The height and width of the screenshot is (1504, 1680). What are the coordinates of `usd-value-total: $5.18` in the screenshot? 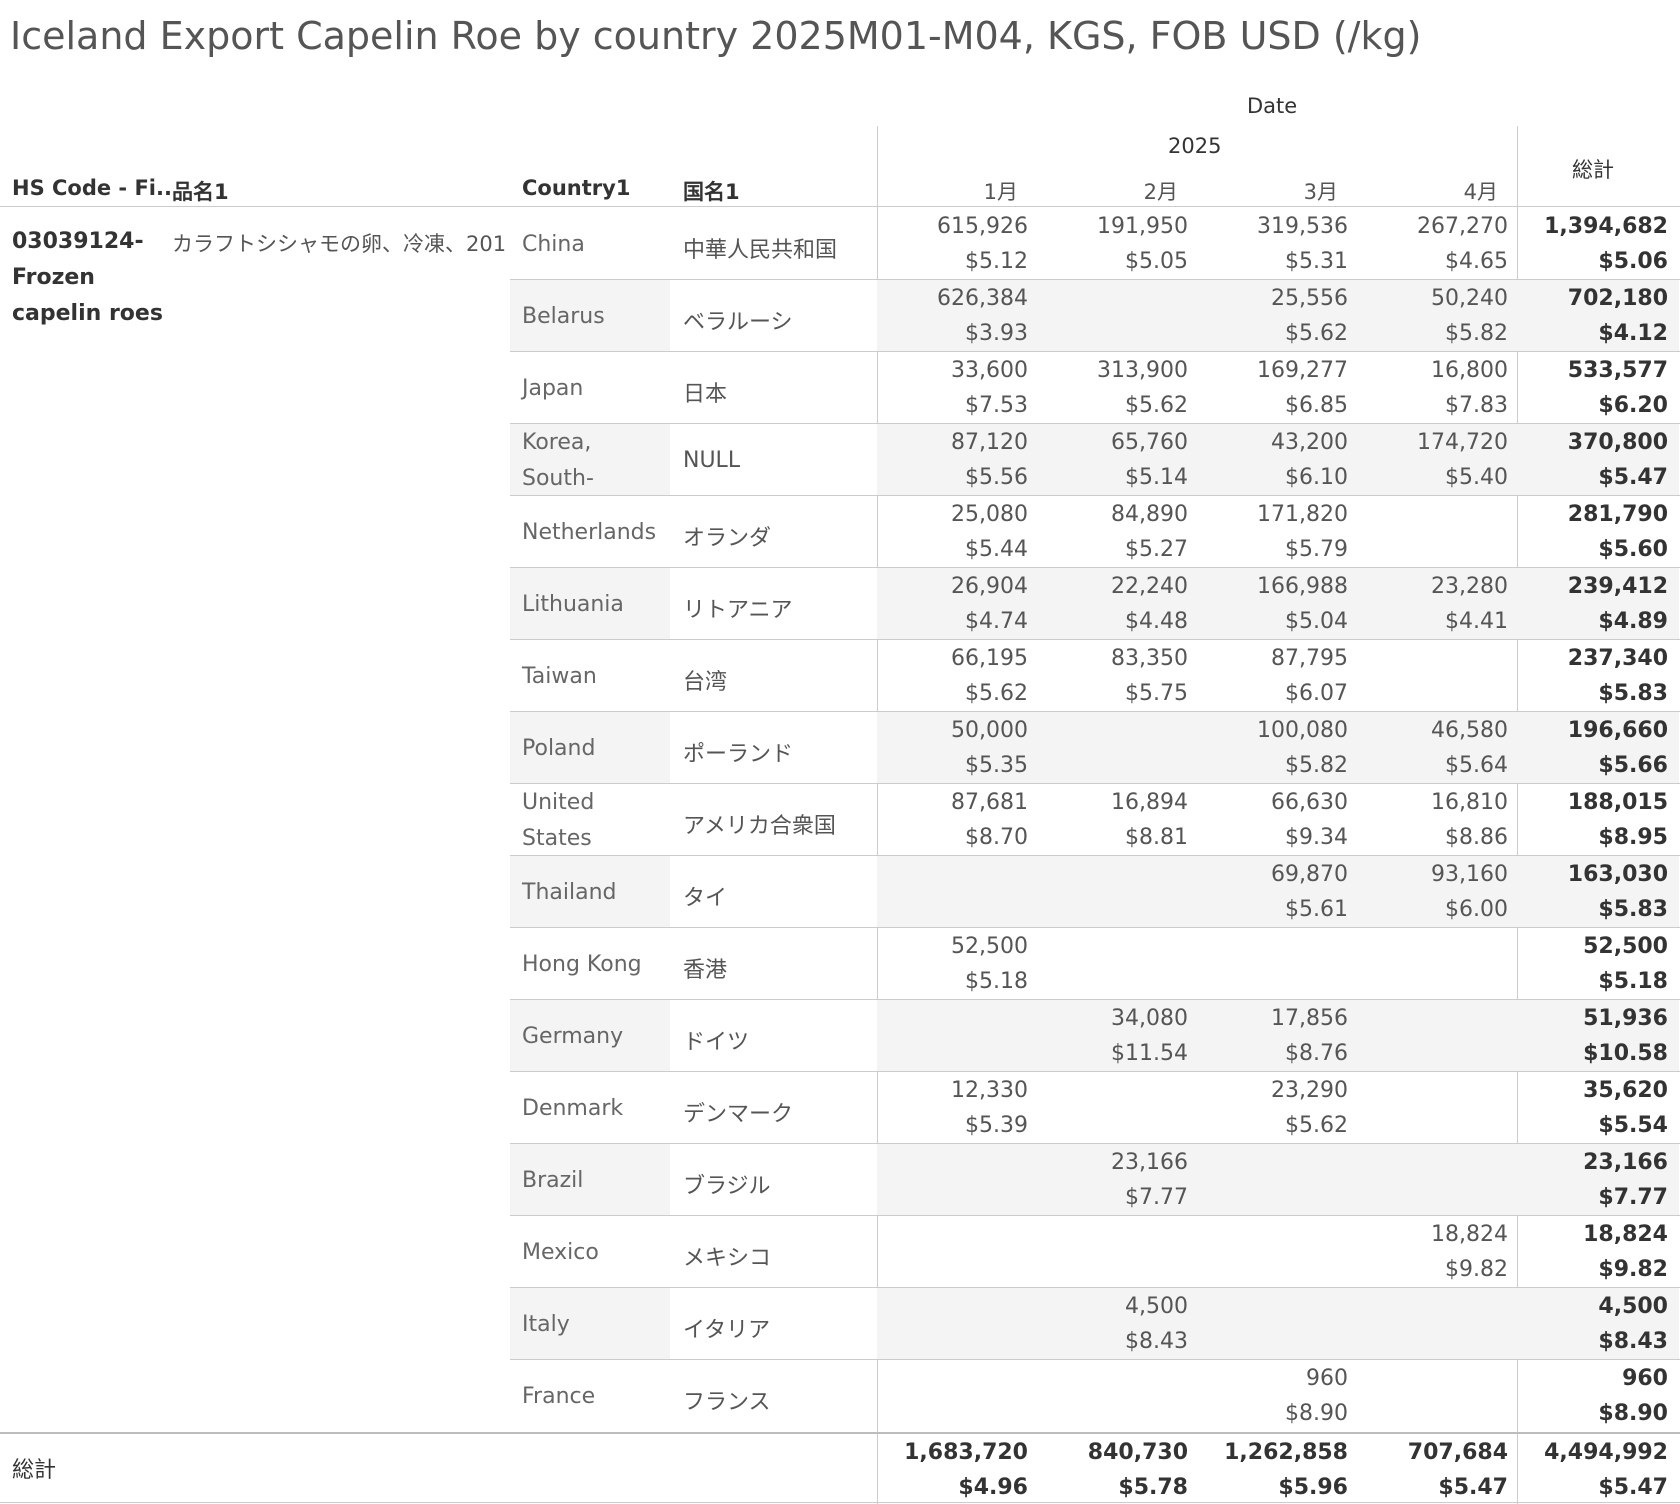 It's located at (1633, 981).